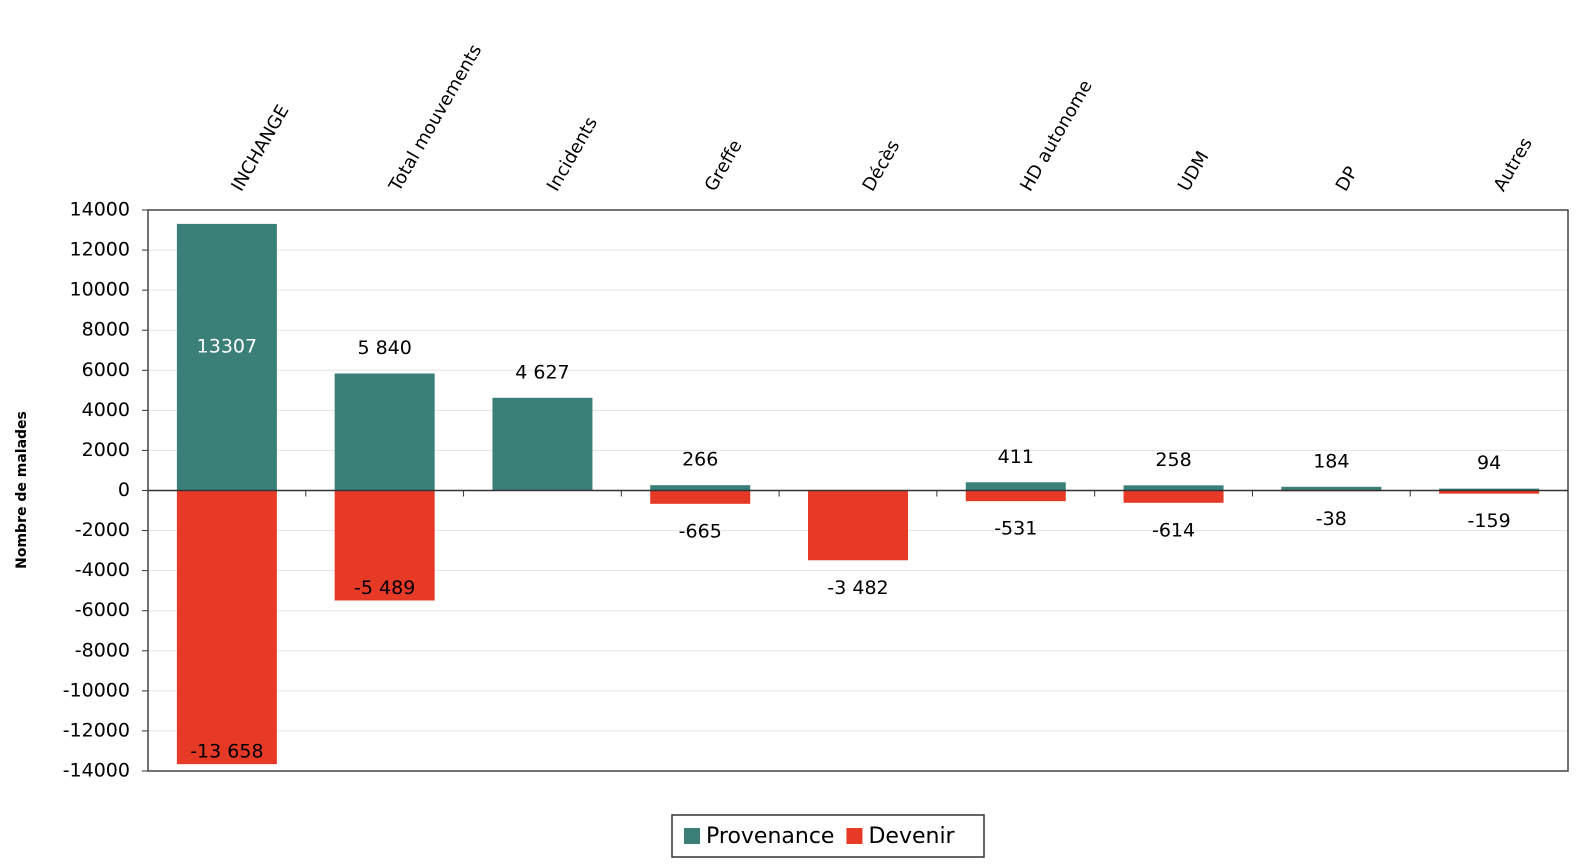 This screenshot has width=1587, height=865. What do you see at coordinates (384, 348) in the screenshot?
I see `data-label: 5 840` at bounding box center [384, 348].